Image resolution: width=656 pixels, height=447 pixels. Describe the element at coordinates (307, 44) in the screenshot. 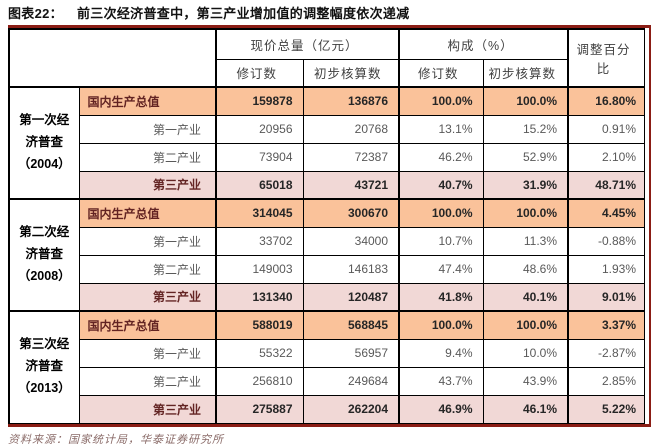

I see `column-group-price-total: 现价总量（亿元）` at that location.